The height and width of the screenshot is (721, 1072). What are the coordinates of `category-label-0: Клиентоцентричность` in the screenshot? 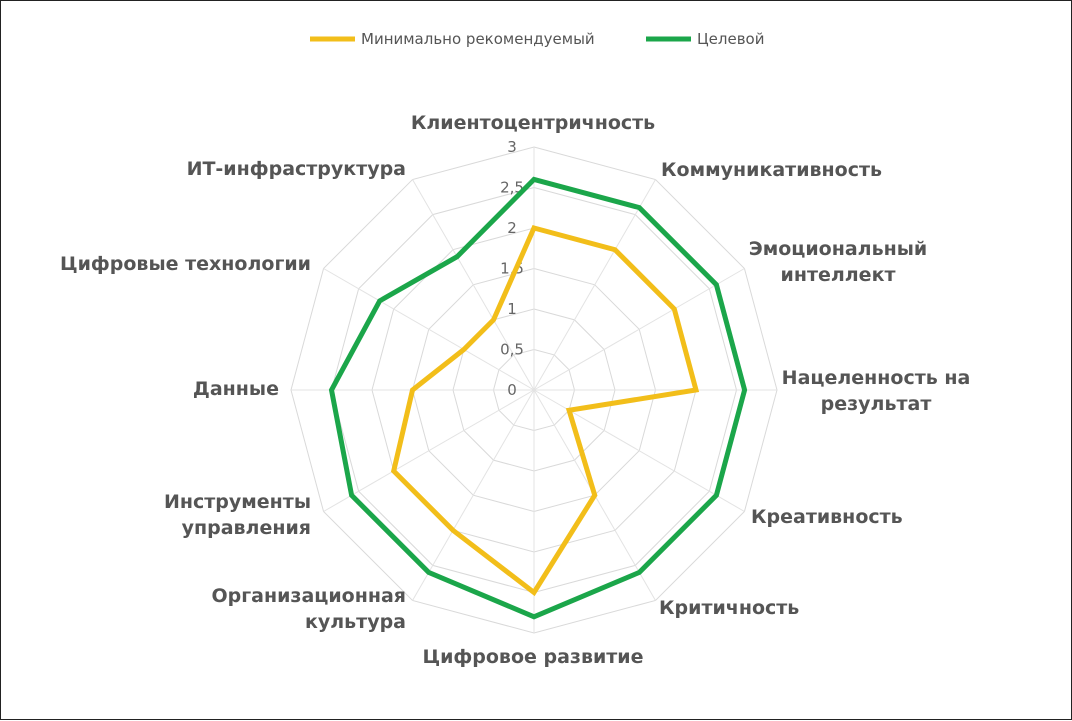 It's located at (533, 123).